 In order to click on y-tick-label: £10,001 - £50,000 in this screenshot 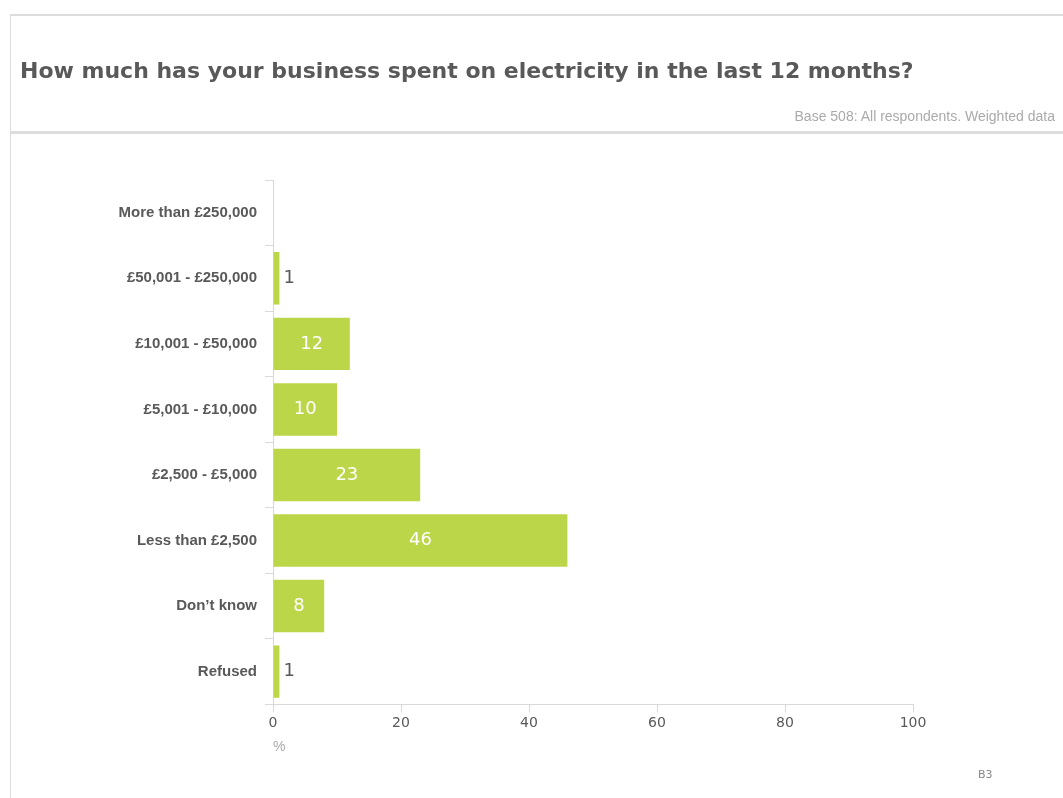, I will do `click(196, 343)`.